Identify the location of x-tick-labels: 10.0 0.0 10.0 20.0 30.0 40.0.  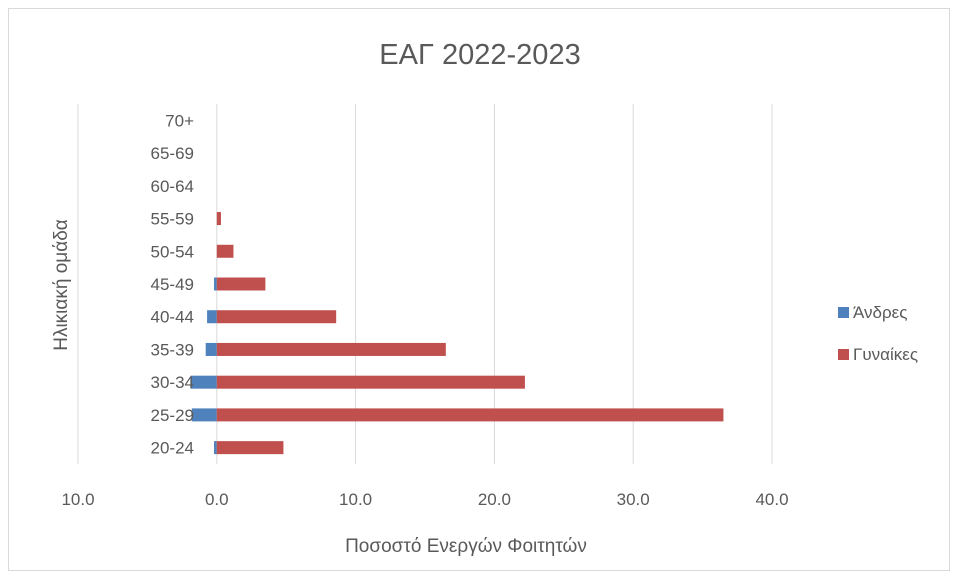
(424, 499).